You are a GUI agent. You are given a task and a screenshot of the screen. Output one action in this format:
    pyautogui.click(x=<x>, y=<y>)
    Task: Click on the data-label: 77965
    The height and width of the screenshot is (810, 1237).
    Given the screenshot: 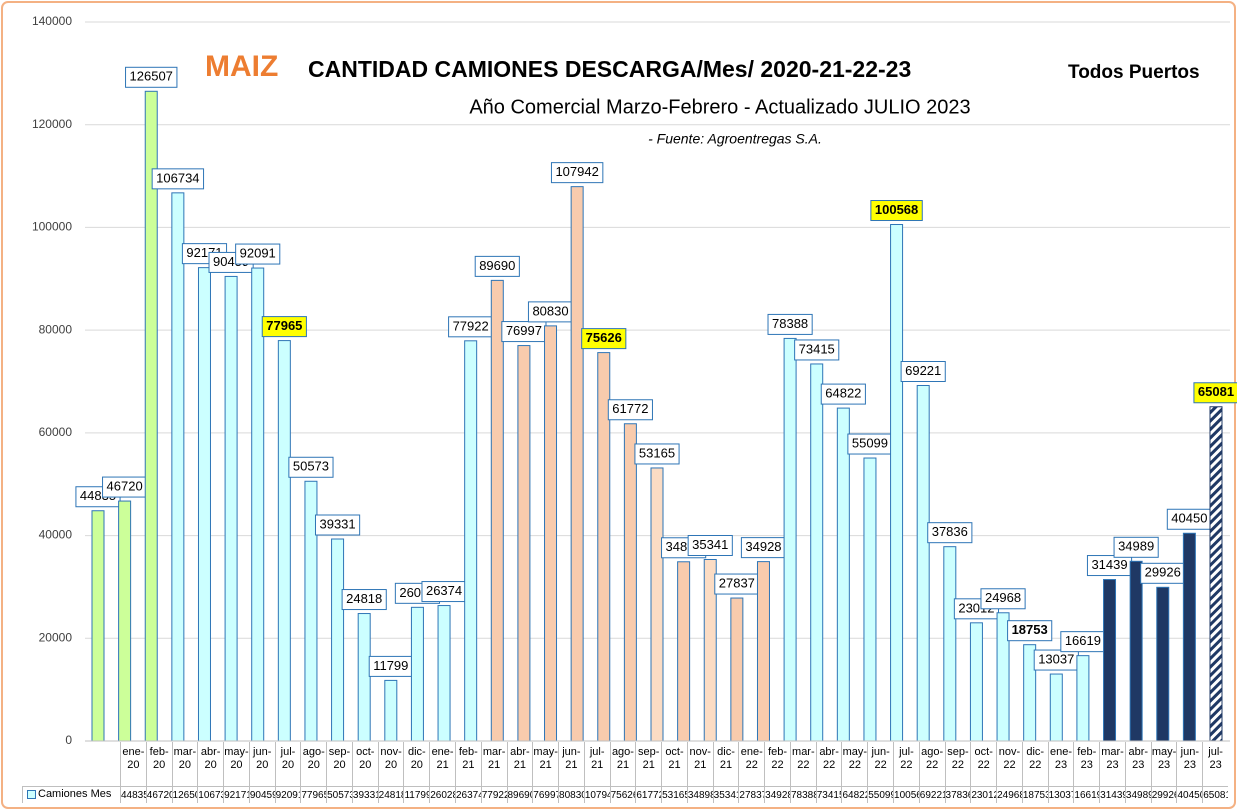 What is the action you would take?
    pyautogui.click(x=284, y=327)
    